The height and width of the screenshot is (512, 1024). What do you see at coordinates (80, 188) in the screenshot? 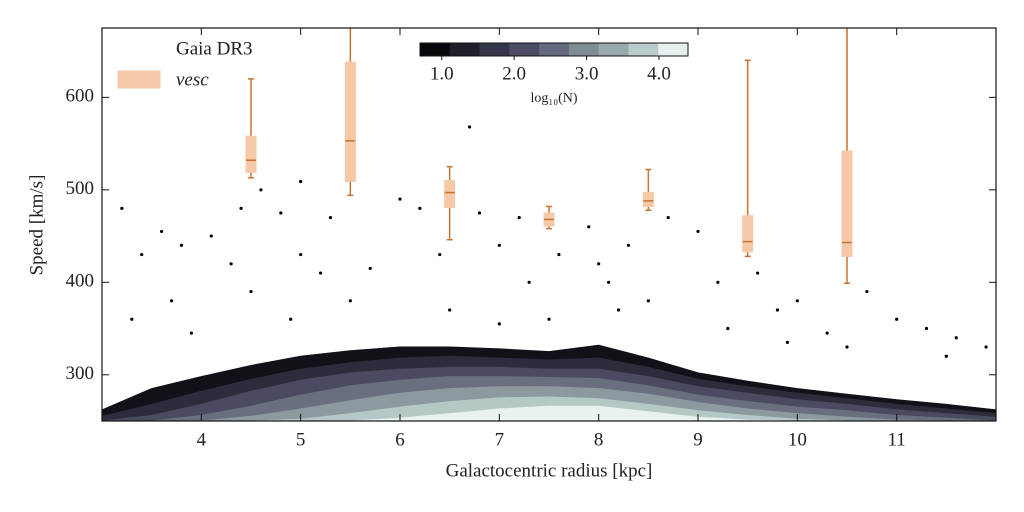
I see `y-tick-label: 500` at bounding box center [80, 188].